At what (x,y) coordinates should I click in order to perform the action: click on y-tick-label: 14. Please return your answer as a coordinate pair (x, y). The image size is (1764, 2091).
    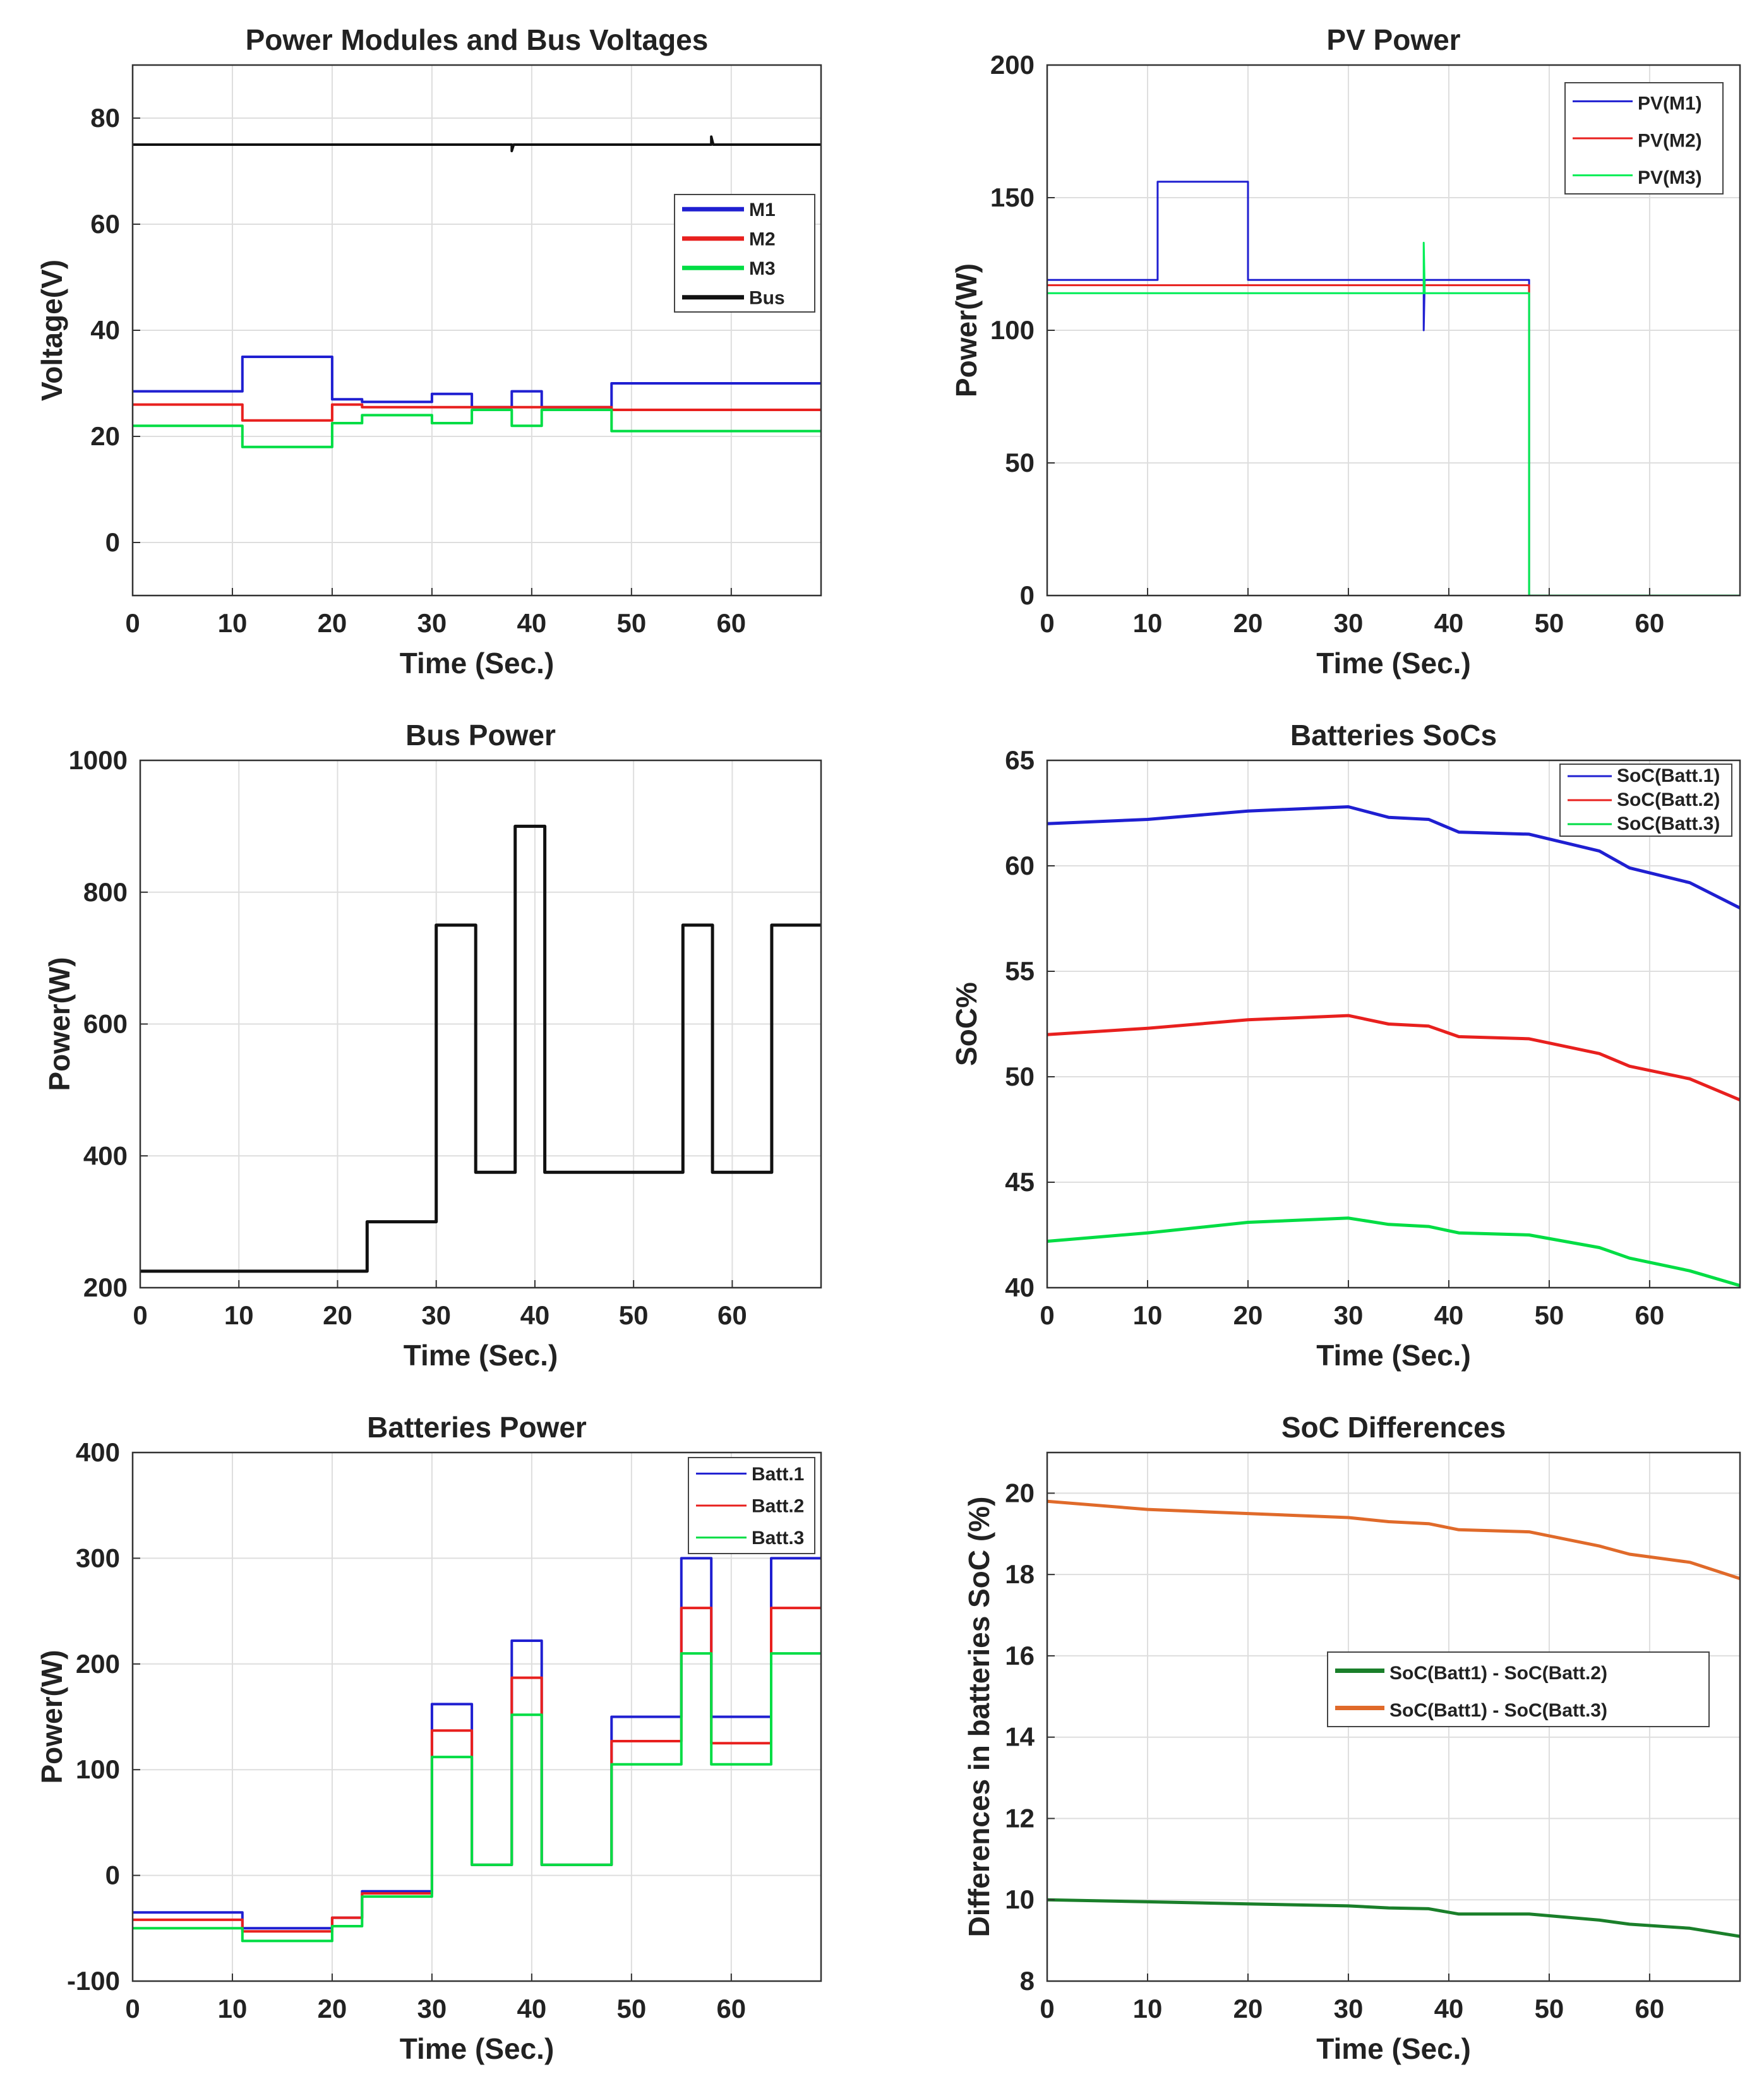
    Looking at the image, I should click on (1020, 1737).